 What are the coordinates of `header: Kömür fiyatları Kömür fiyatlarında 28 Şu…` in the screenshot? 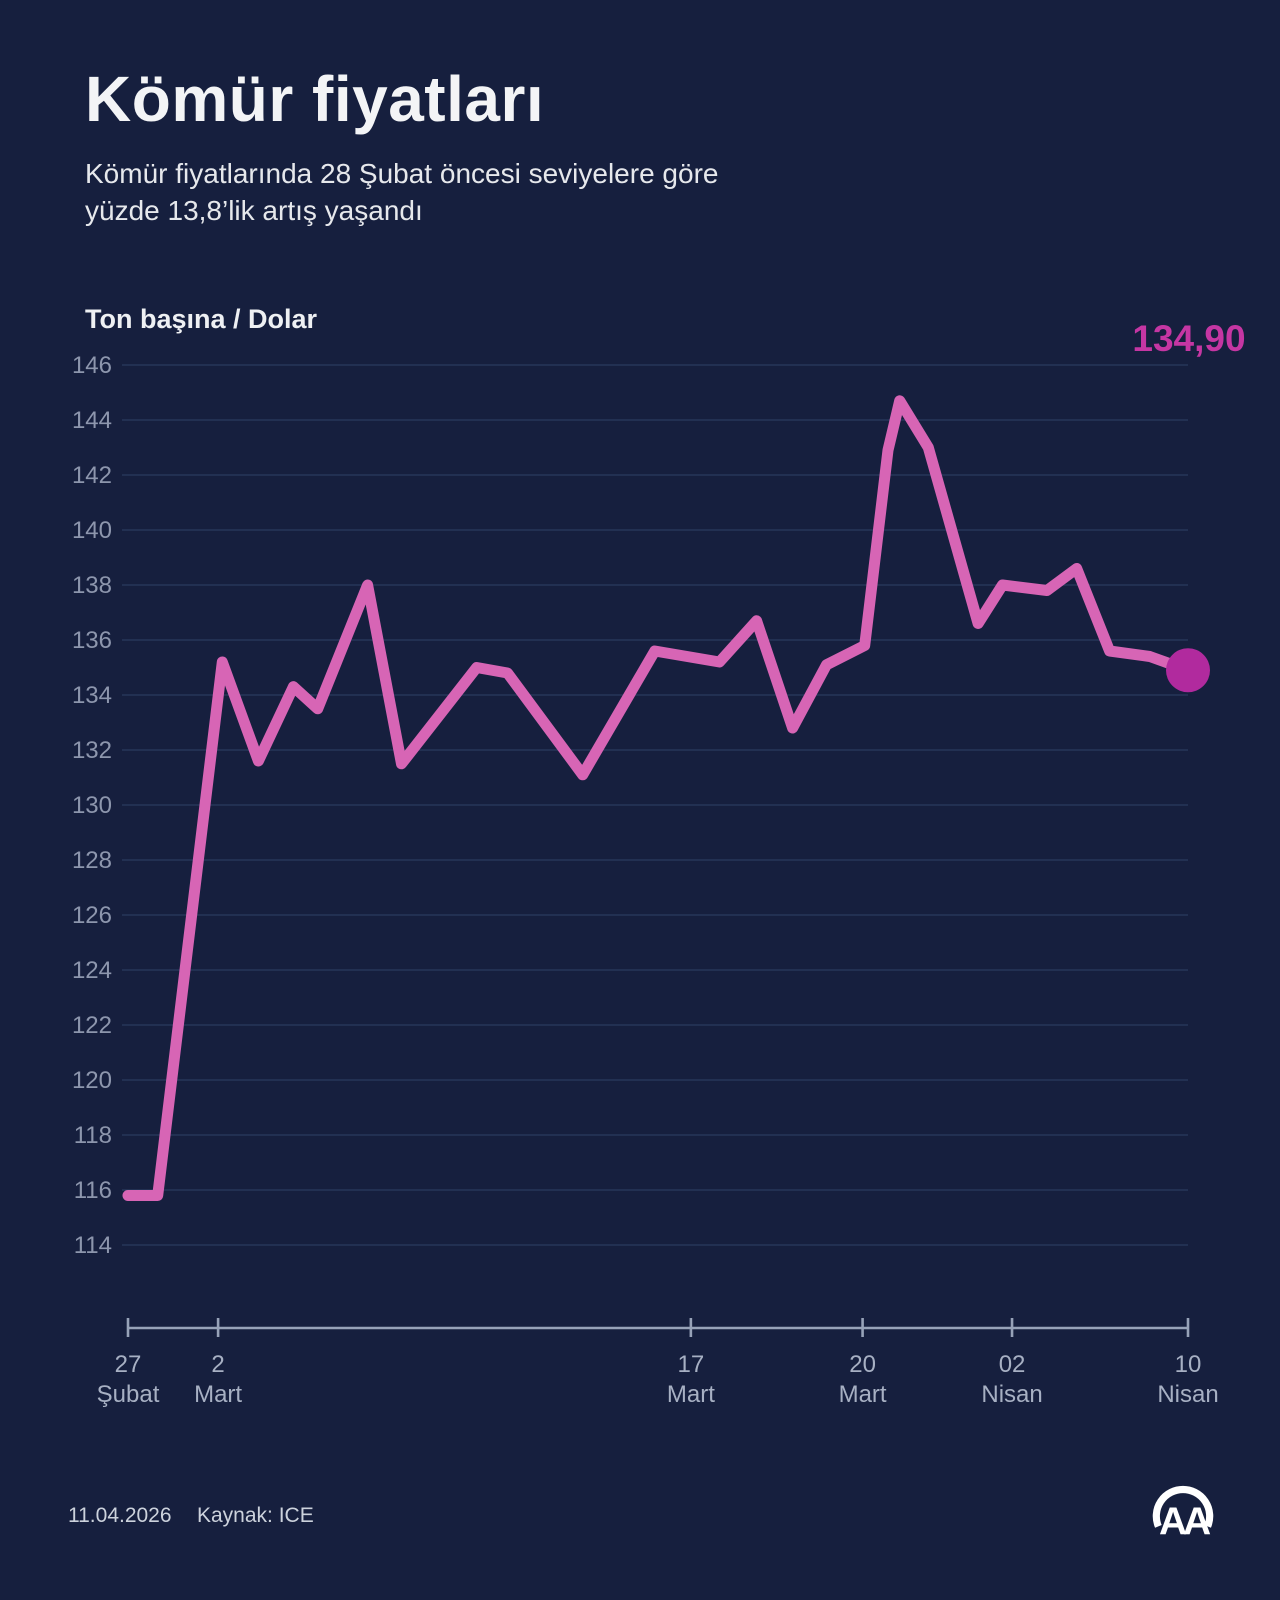 It's located at (535, 146).